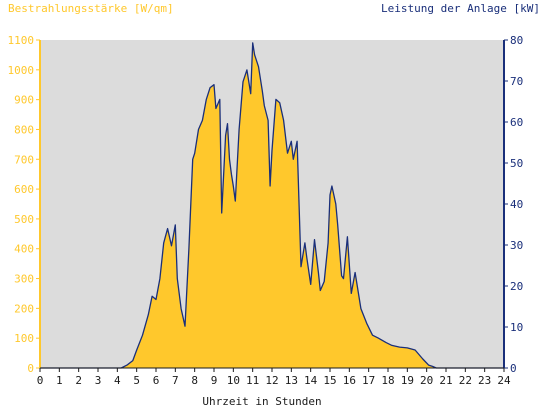  I want to click on left-axis-tick-label: 1100, so click(21, 40).